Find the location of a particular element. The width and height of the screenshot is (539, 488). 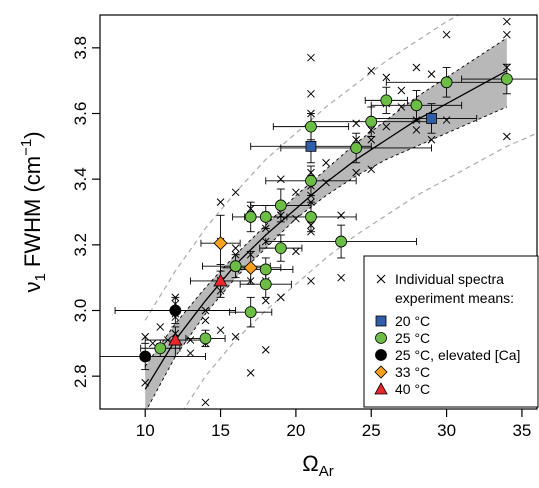

legend-label-25c-elevated-ca: 25 °C, elevated [Ca] is located at coordinates (457, 355).